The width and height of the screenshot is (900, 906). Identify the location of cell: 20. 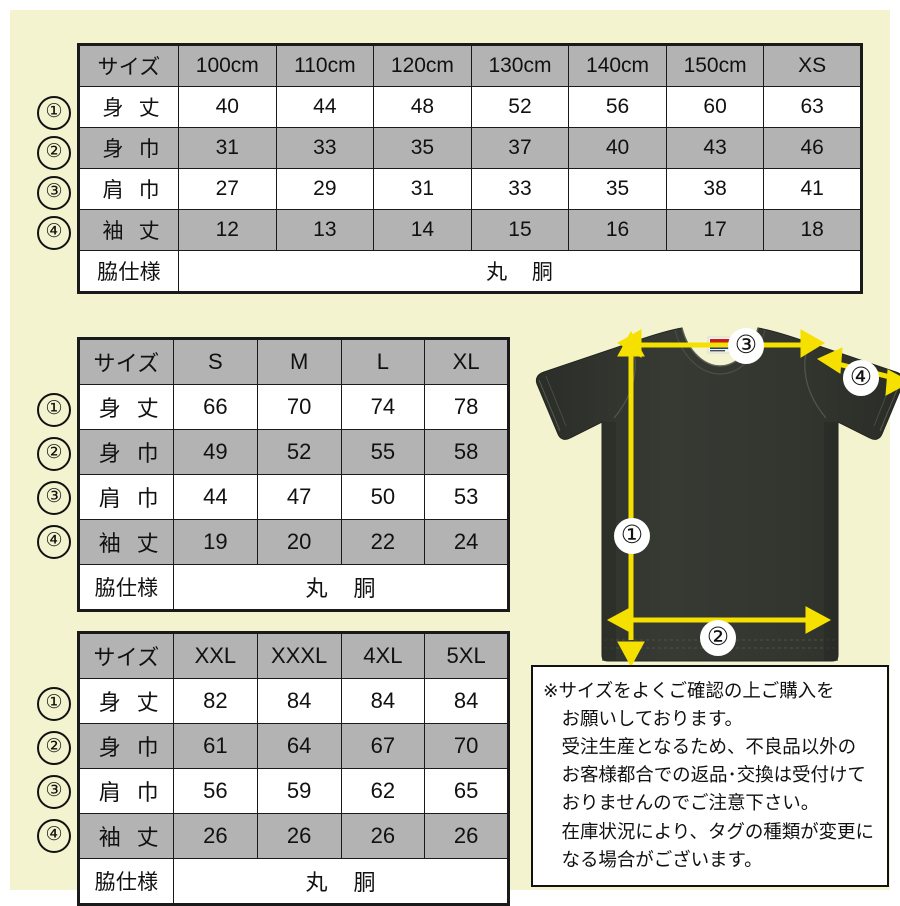
(299, 542).